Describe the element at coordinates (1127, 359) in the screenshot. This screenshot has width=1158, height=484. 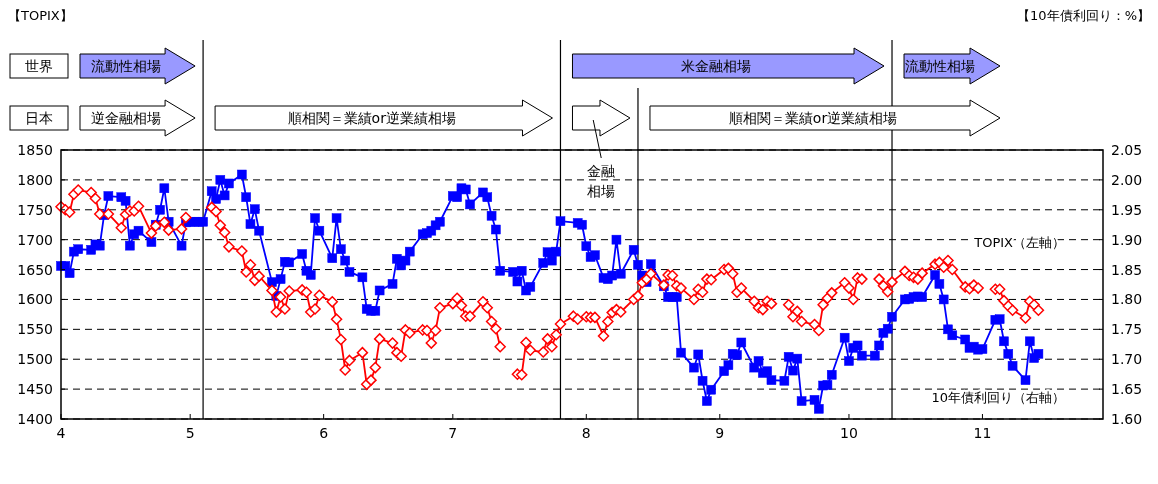
I see `y2-tick-label: 1.70` at that location.